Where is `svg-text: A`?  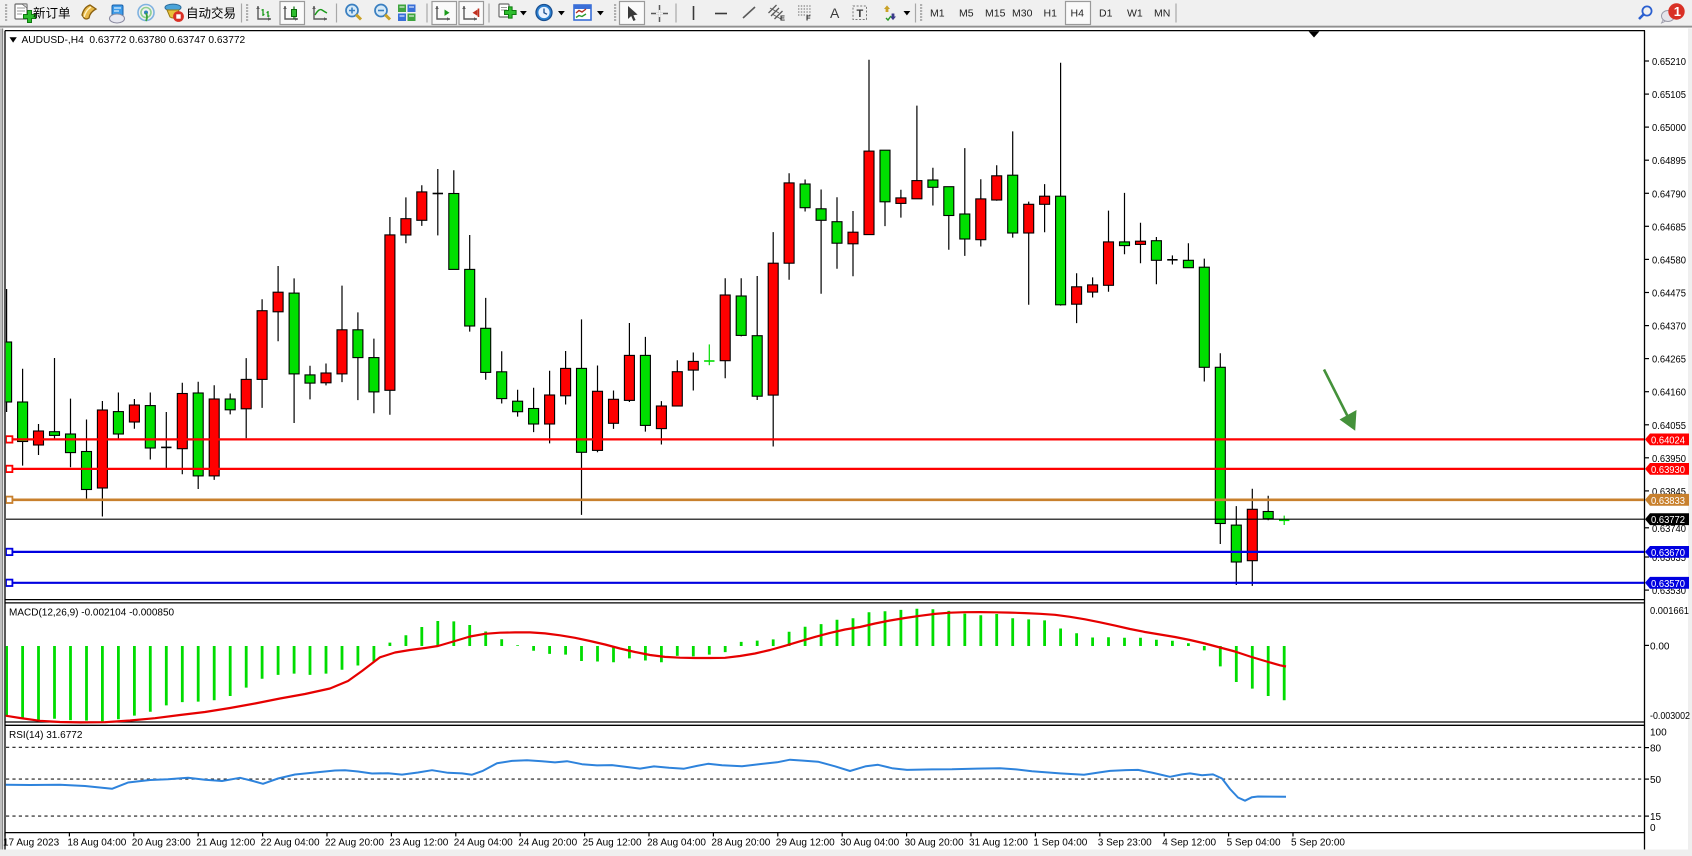
svg-text: A is located at coordinates (835, 13).